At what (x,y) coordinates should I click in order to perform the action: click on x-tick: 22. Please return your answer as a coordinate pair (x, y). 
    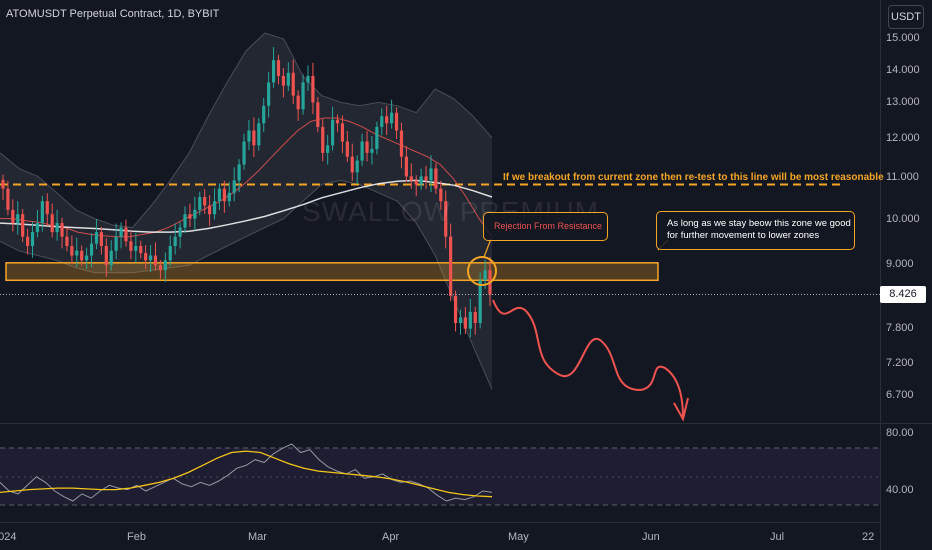
    Looking at the image, I should click on (868, 537).